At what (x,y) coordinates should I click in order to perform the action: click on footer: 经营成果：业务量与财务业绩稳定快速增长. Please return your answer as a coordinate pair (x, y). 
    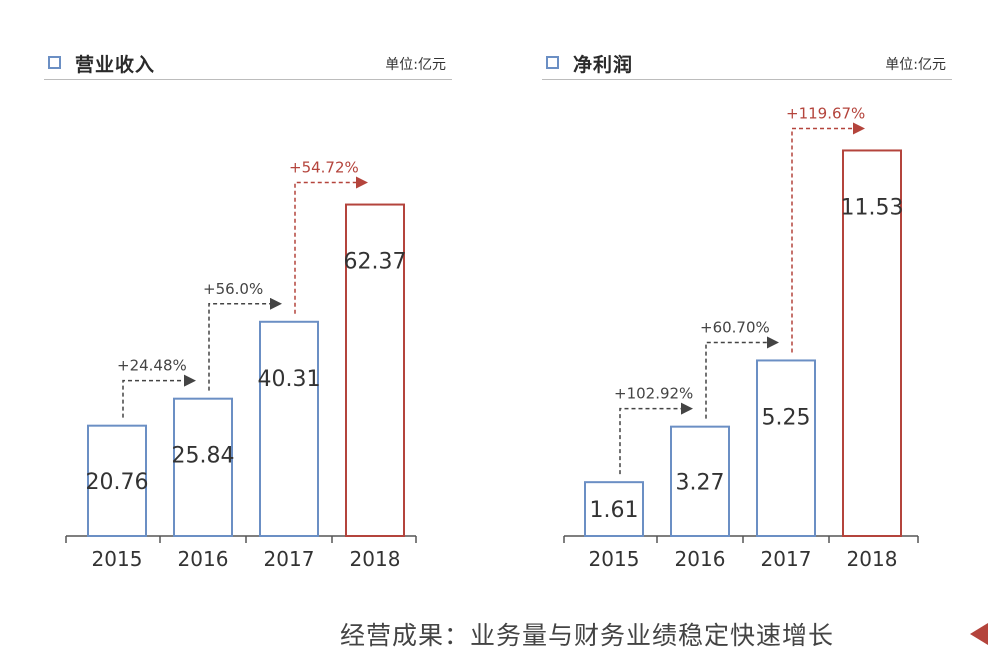
    Looking at the image, I should click on (665, 634).